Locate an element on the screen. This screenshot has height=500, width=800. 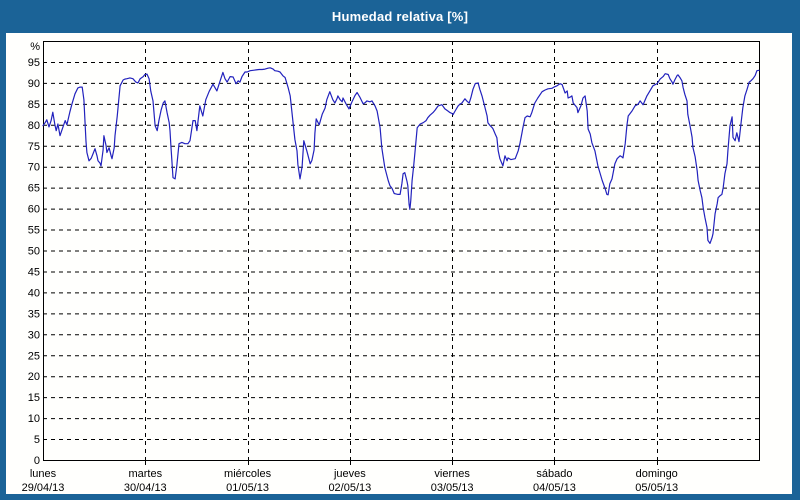
y-tick-label: 80 is located at coordinates (34, 126).